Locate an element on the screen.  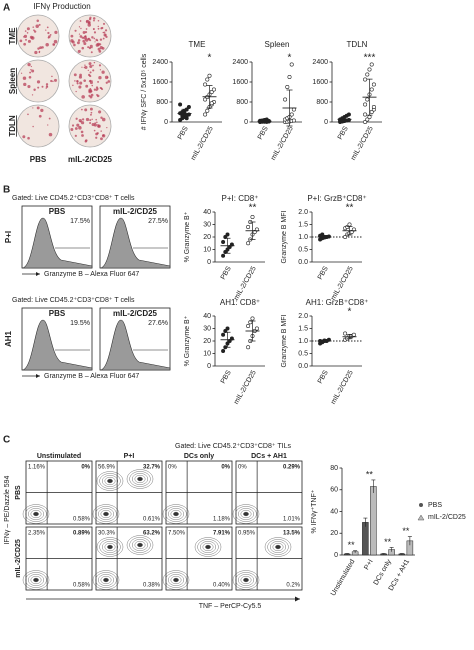
y-tick-label: 40 is located at coordinates (334, 511).